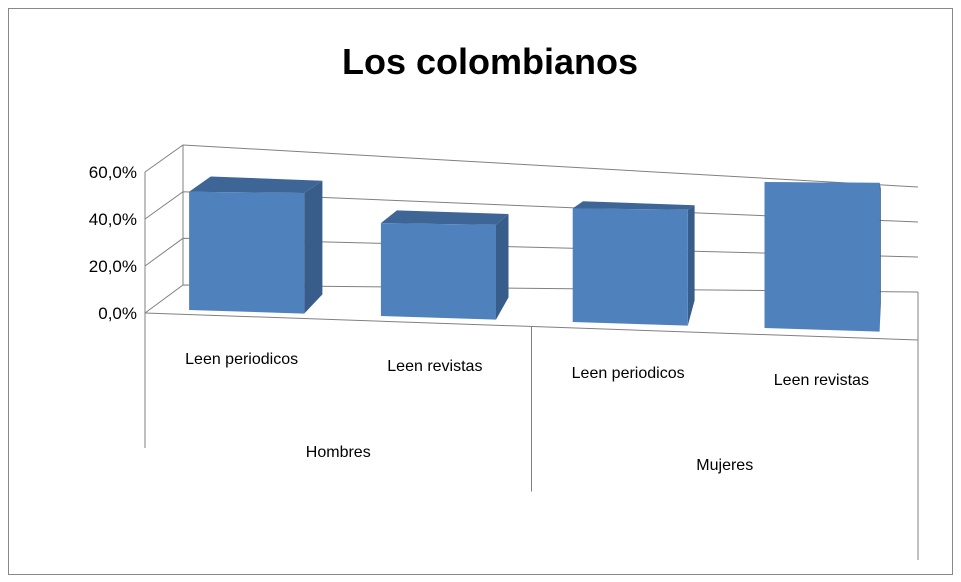 This screenshot has height=582, width=961. Describe the element at coordinates (490, 61) in the screenshot. I see `chart-title: Los colombianos` at that location.